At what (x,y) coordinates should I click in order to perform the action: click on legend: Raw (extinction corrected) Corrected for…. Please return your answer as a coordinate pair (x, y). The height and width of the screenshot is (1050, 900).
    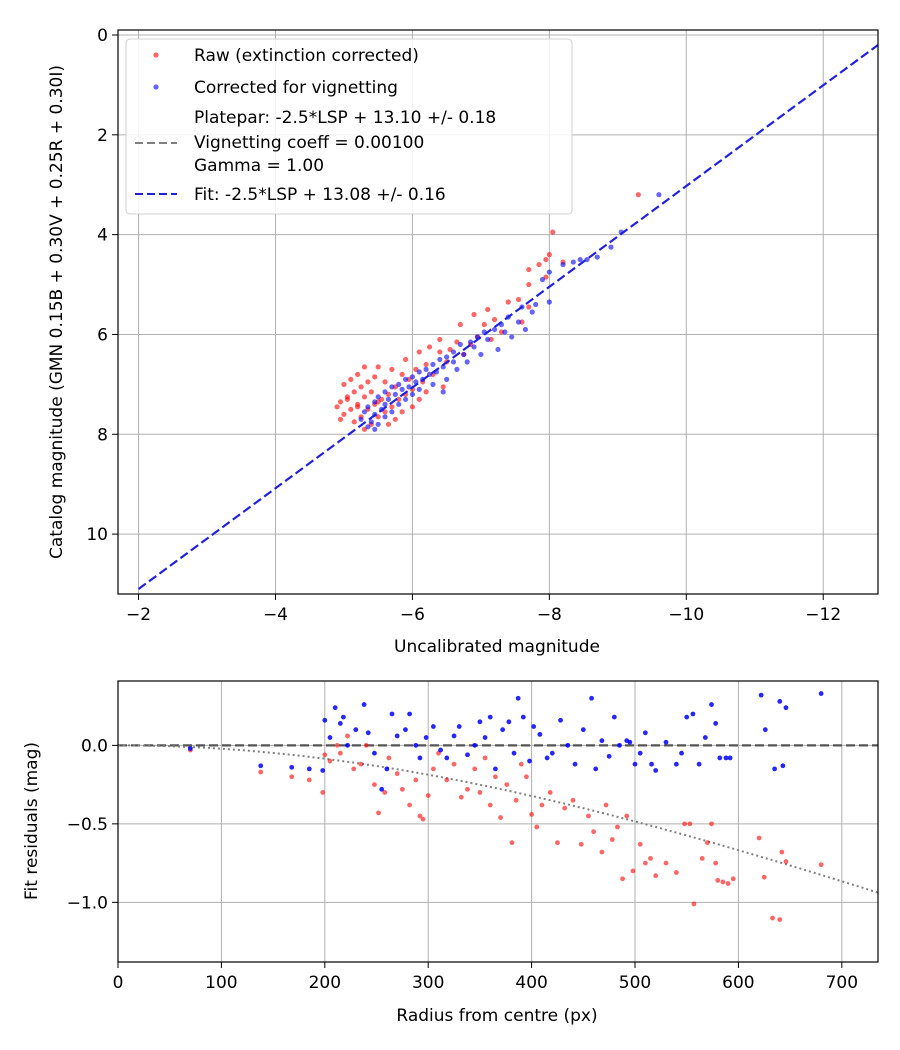
    Looking at the image, I should click on (349, 126).